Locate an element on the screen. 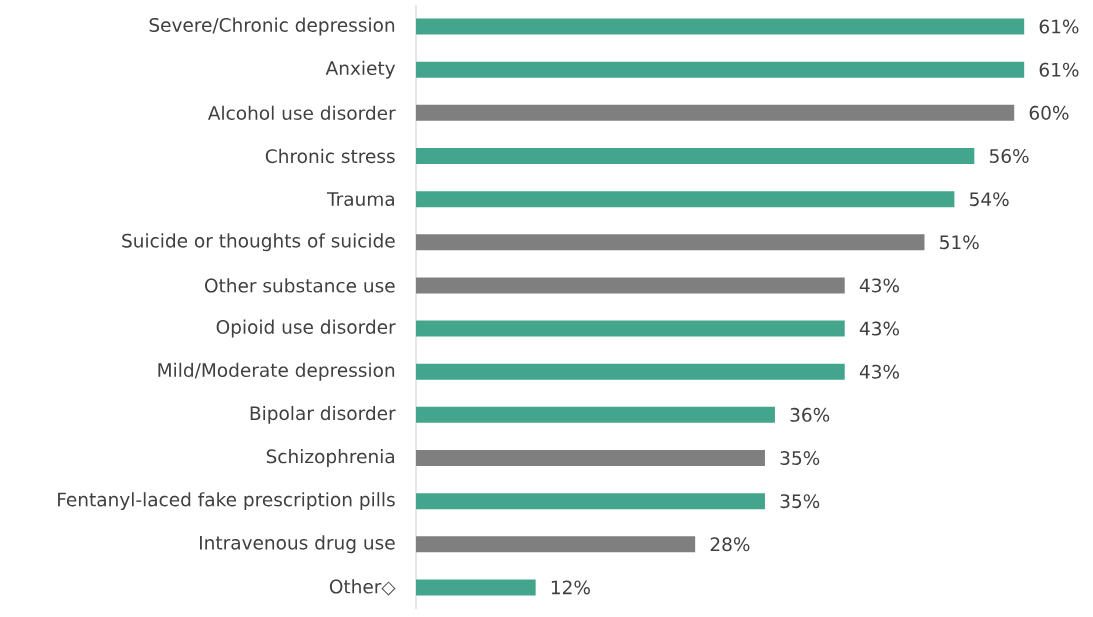 The image size is (1093, 617). y-tick-label: Other substance use is located at coordinates (300, 285).